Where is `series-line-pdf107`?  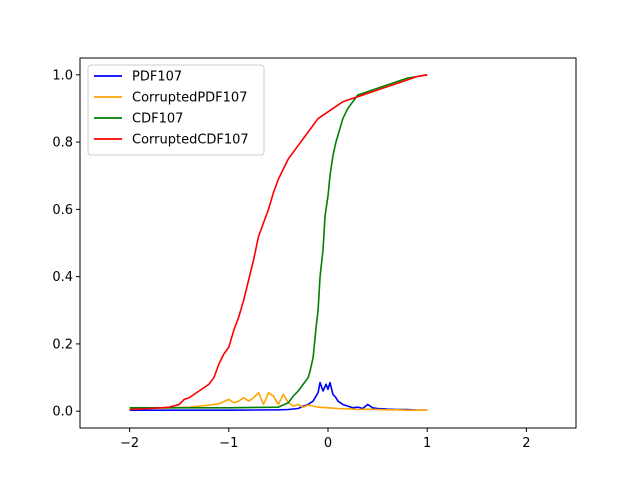
series-line-pdf107 is located at coordinates (278, 396).